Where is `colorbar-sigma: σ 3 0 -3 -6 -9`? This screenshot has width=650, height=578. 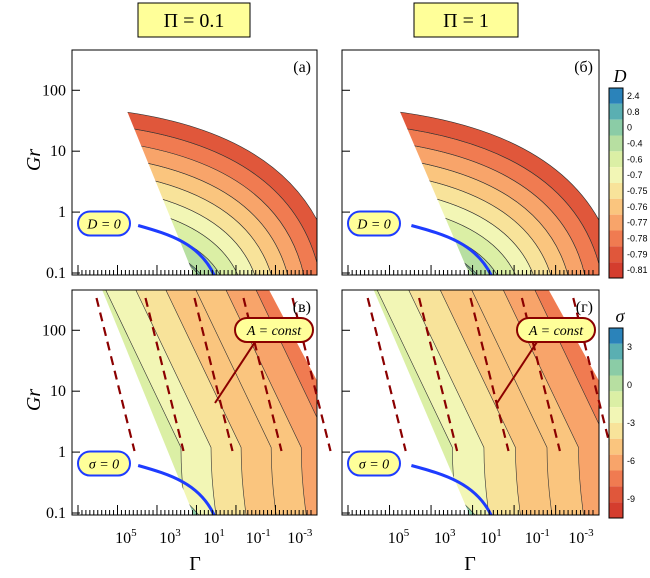
colorbar-sigma: σ 3 0 -3 -6 -9 is located at coordinates (621, 412).